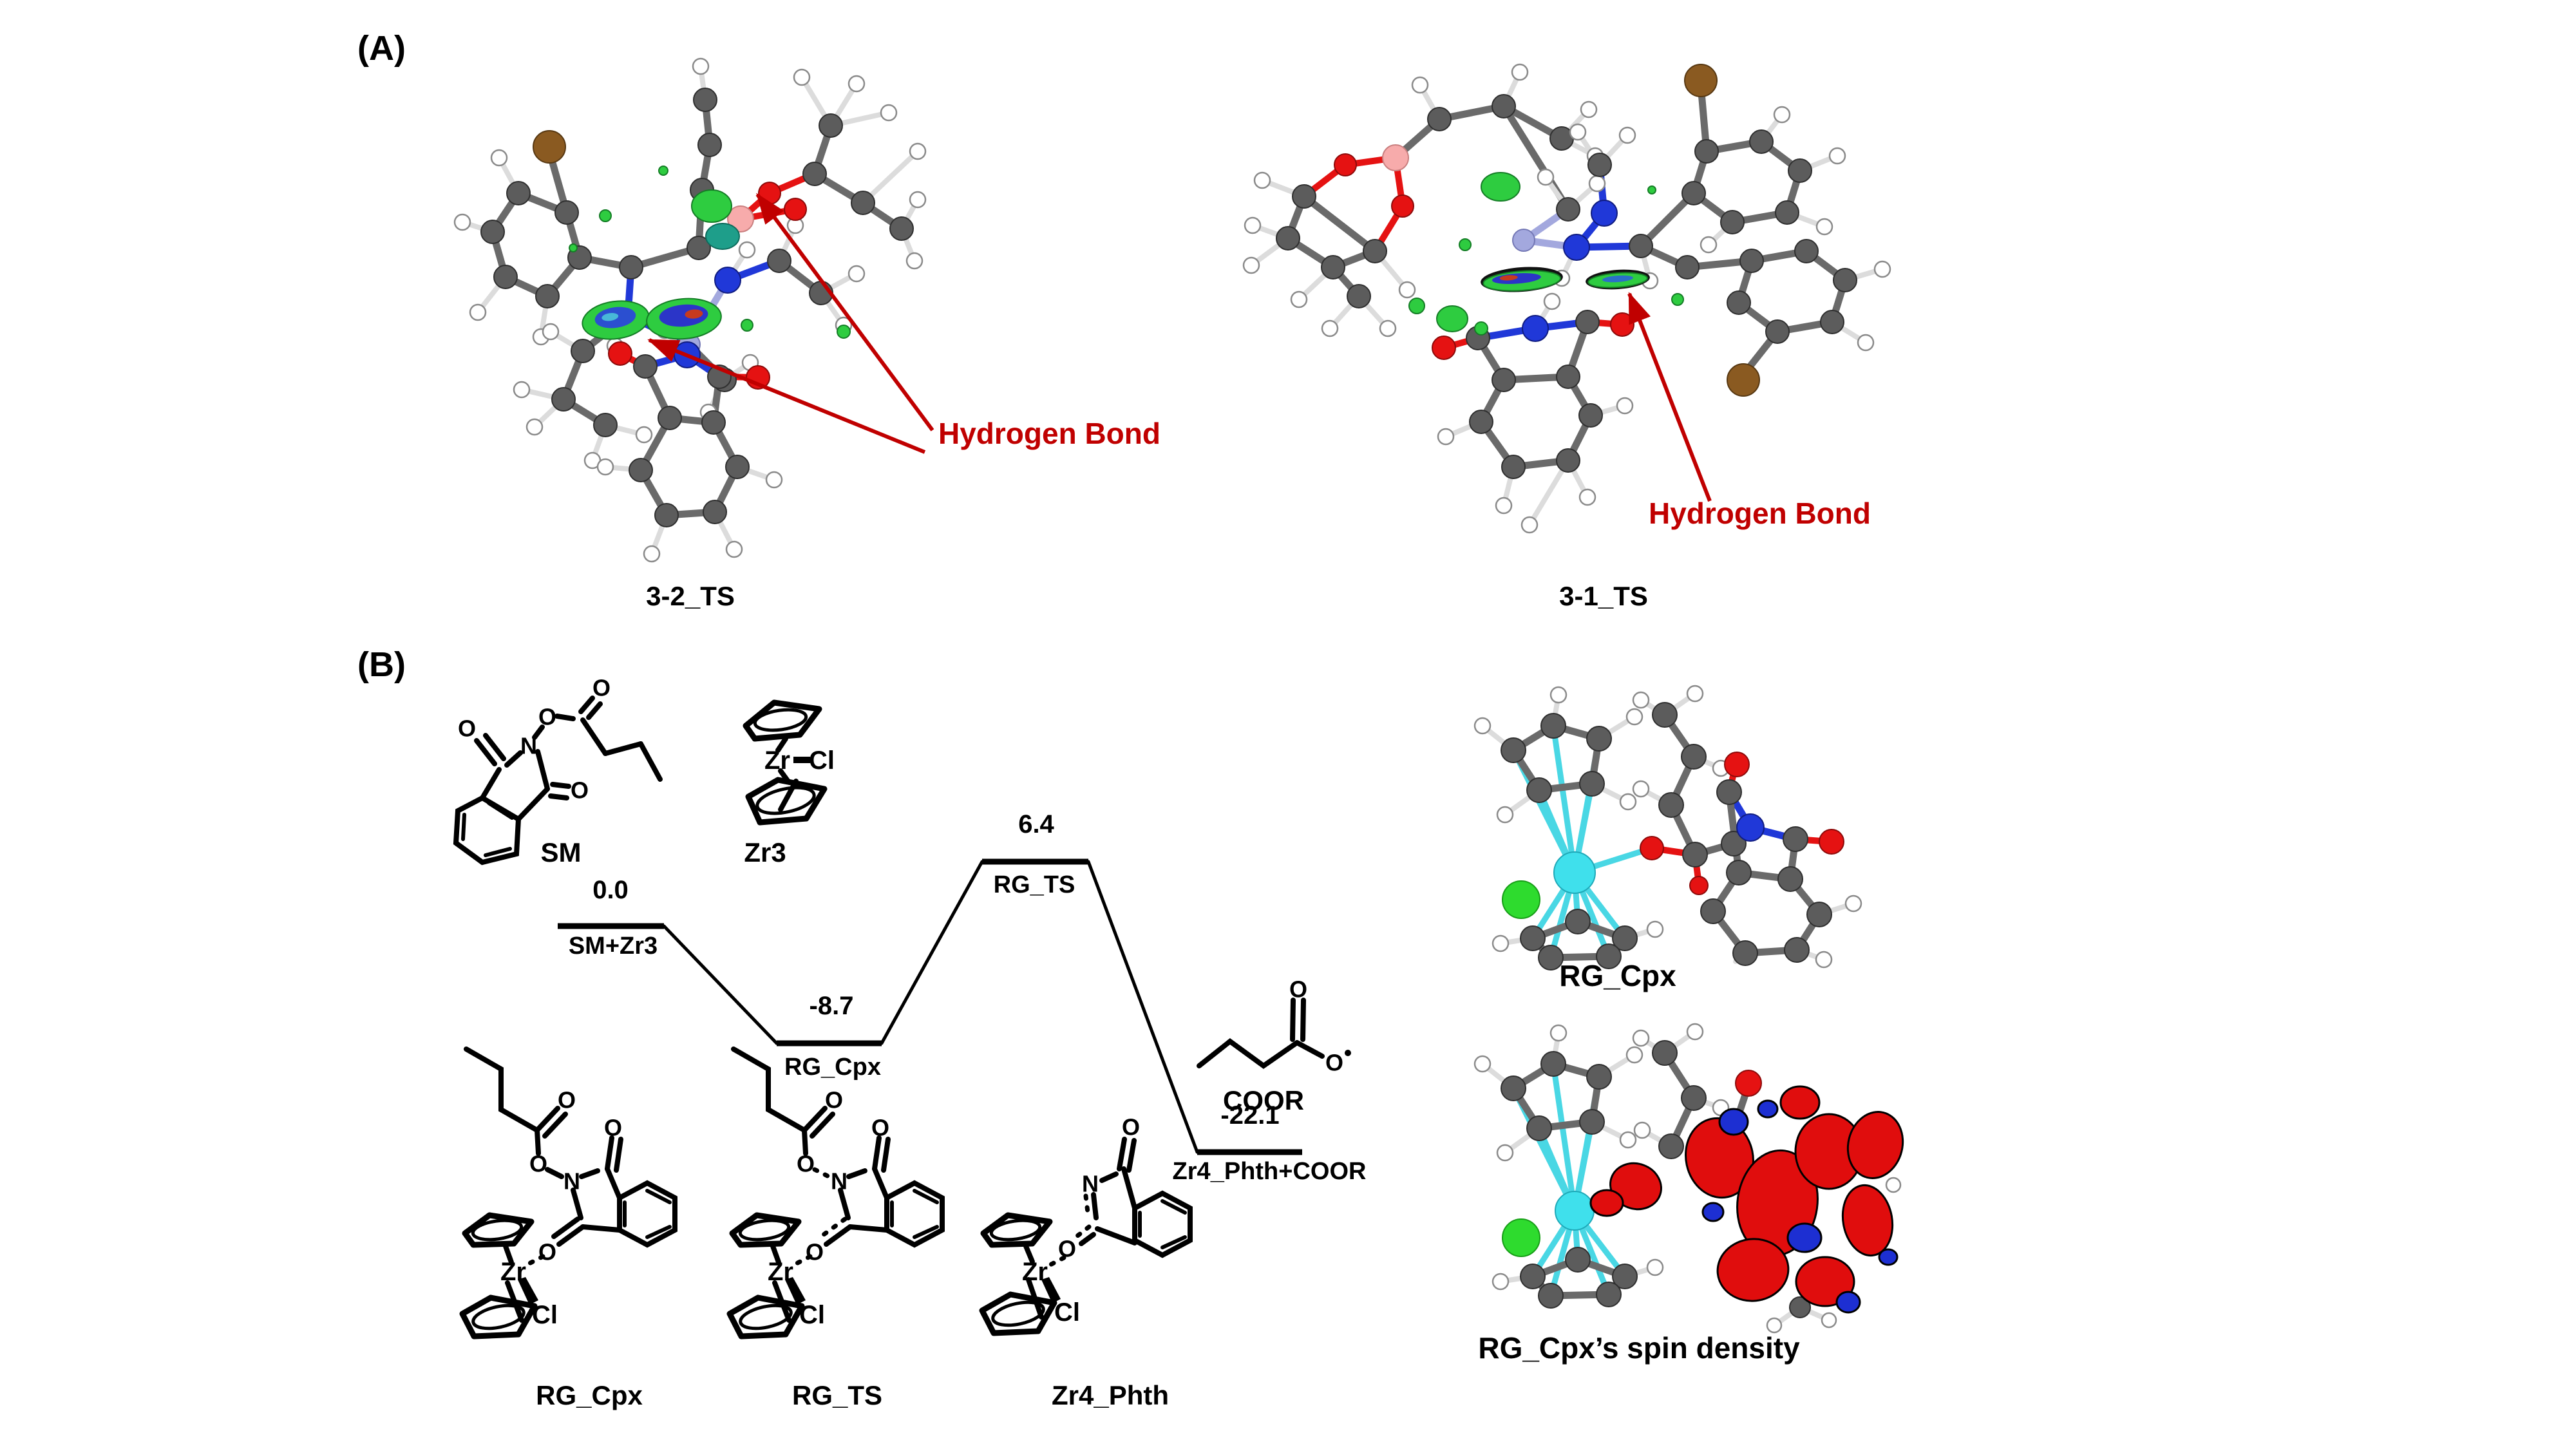 This screenshot has height=1449, width=2576. Describe the element at coordinates (930, 1007) in the screenshot. I see `energy-diagram` at that location.